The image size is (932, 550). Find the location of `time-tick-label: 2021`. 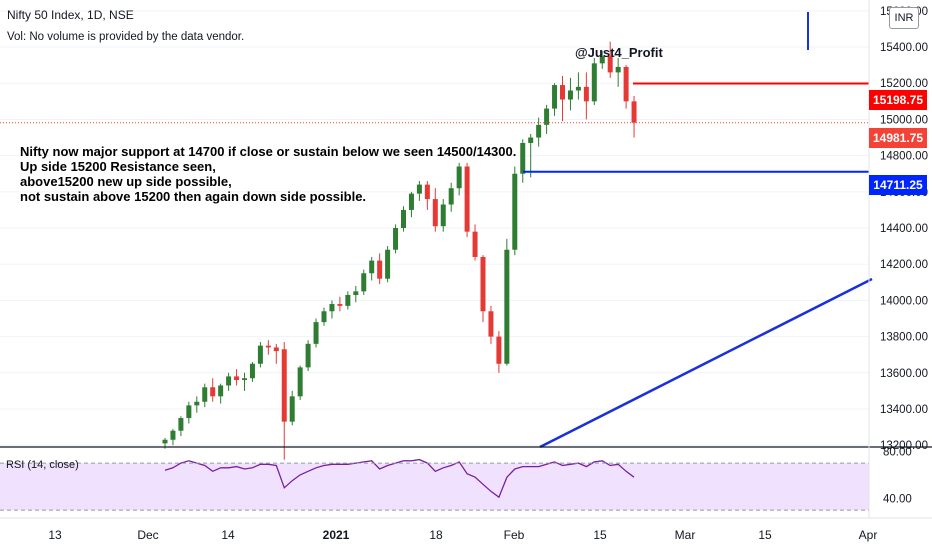

time-tick-label: 2021 is located at coordinates (336, 535).